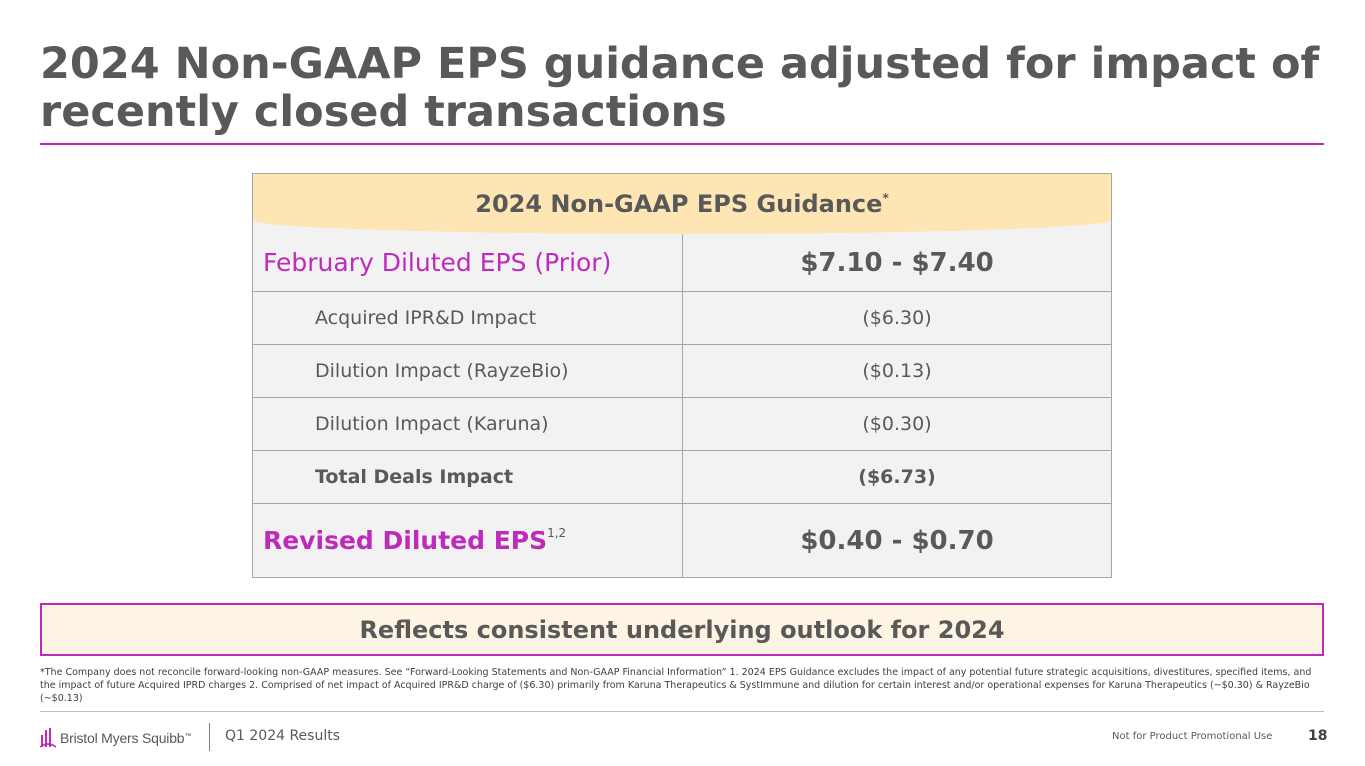 The height and width of the screenshot is (766, 1365). I want to click on row-label-footnote-ref: 1,2, so click(557, 532).